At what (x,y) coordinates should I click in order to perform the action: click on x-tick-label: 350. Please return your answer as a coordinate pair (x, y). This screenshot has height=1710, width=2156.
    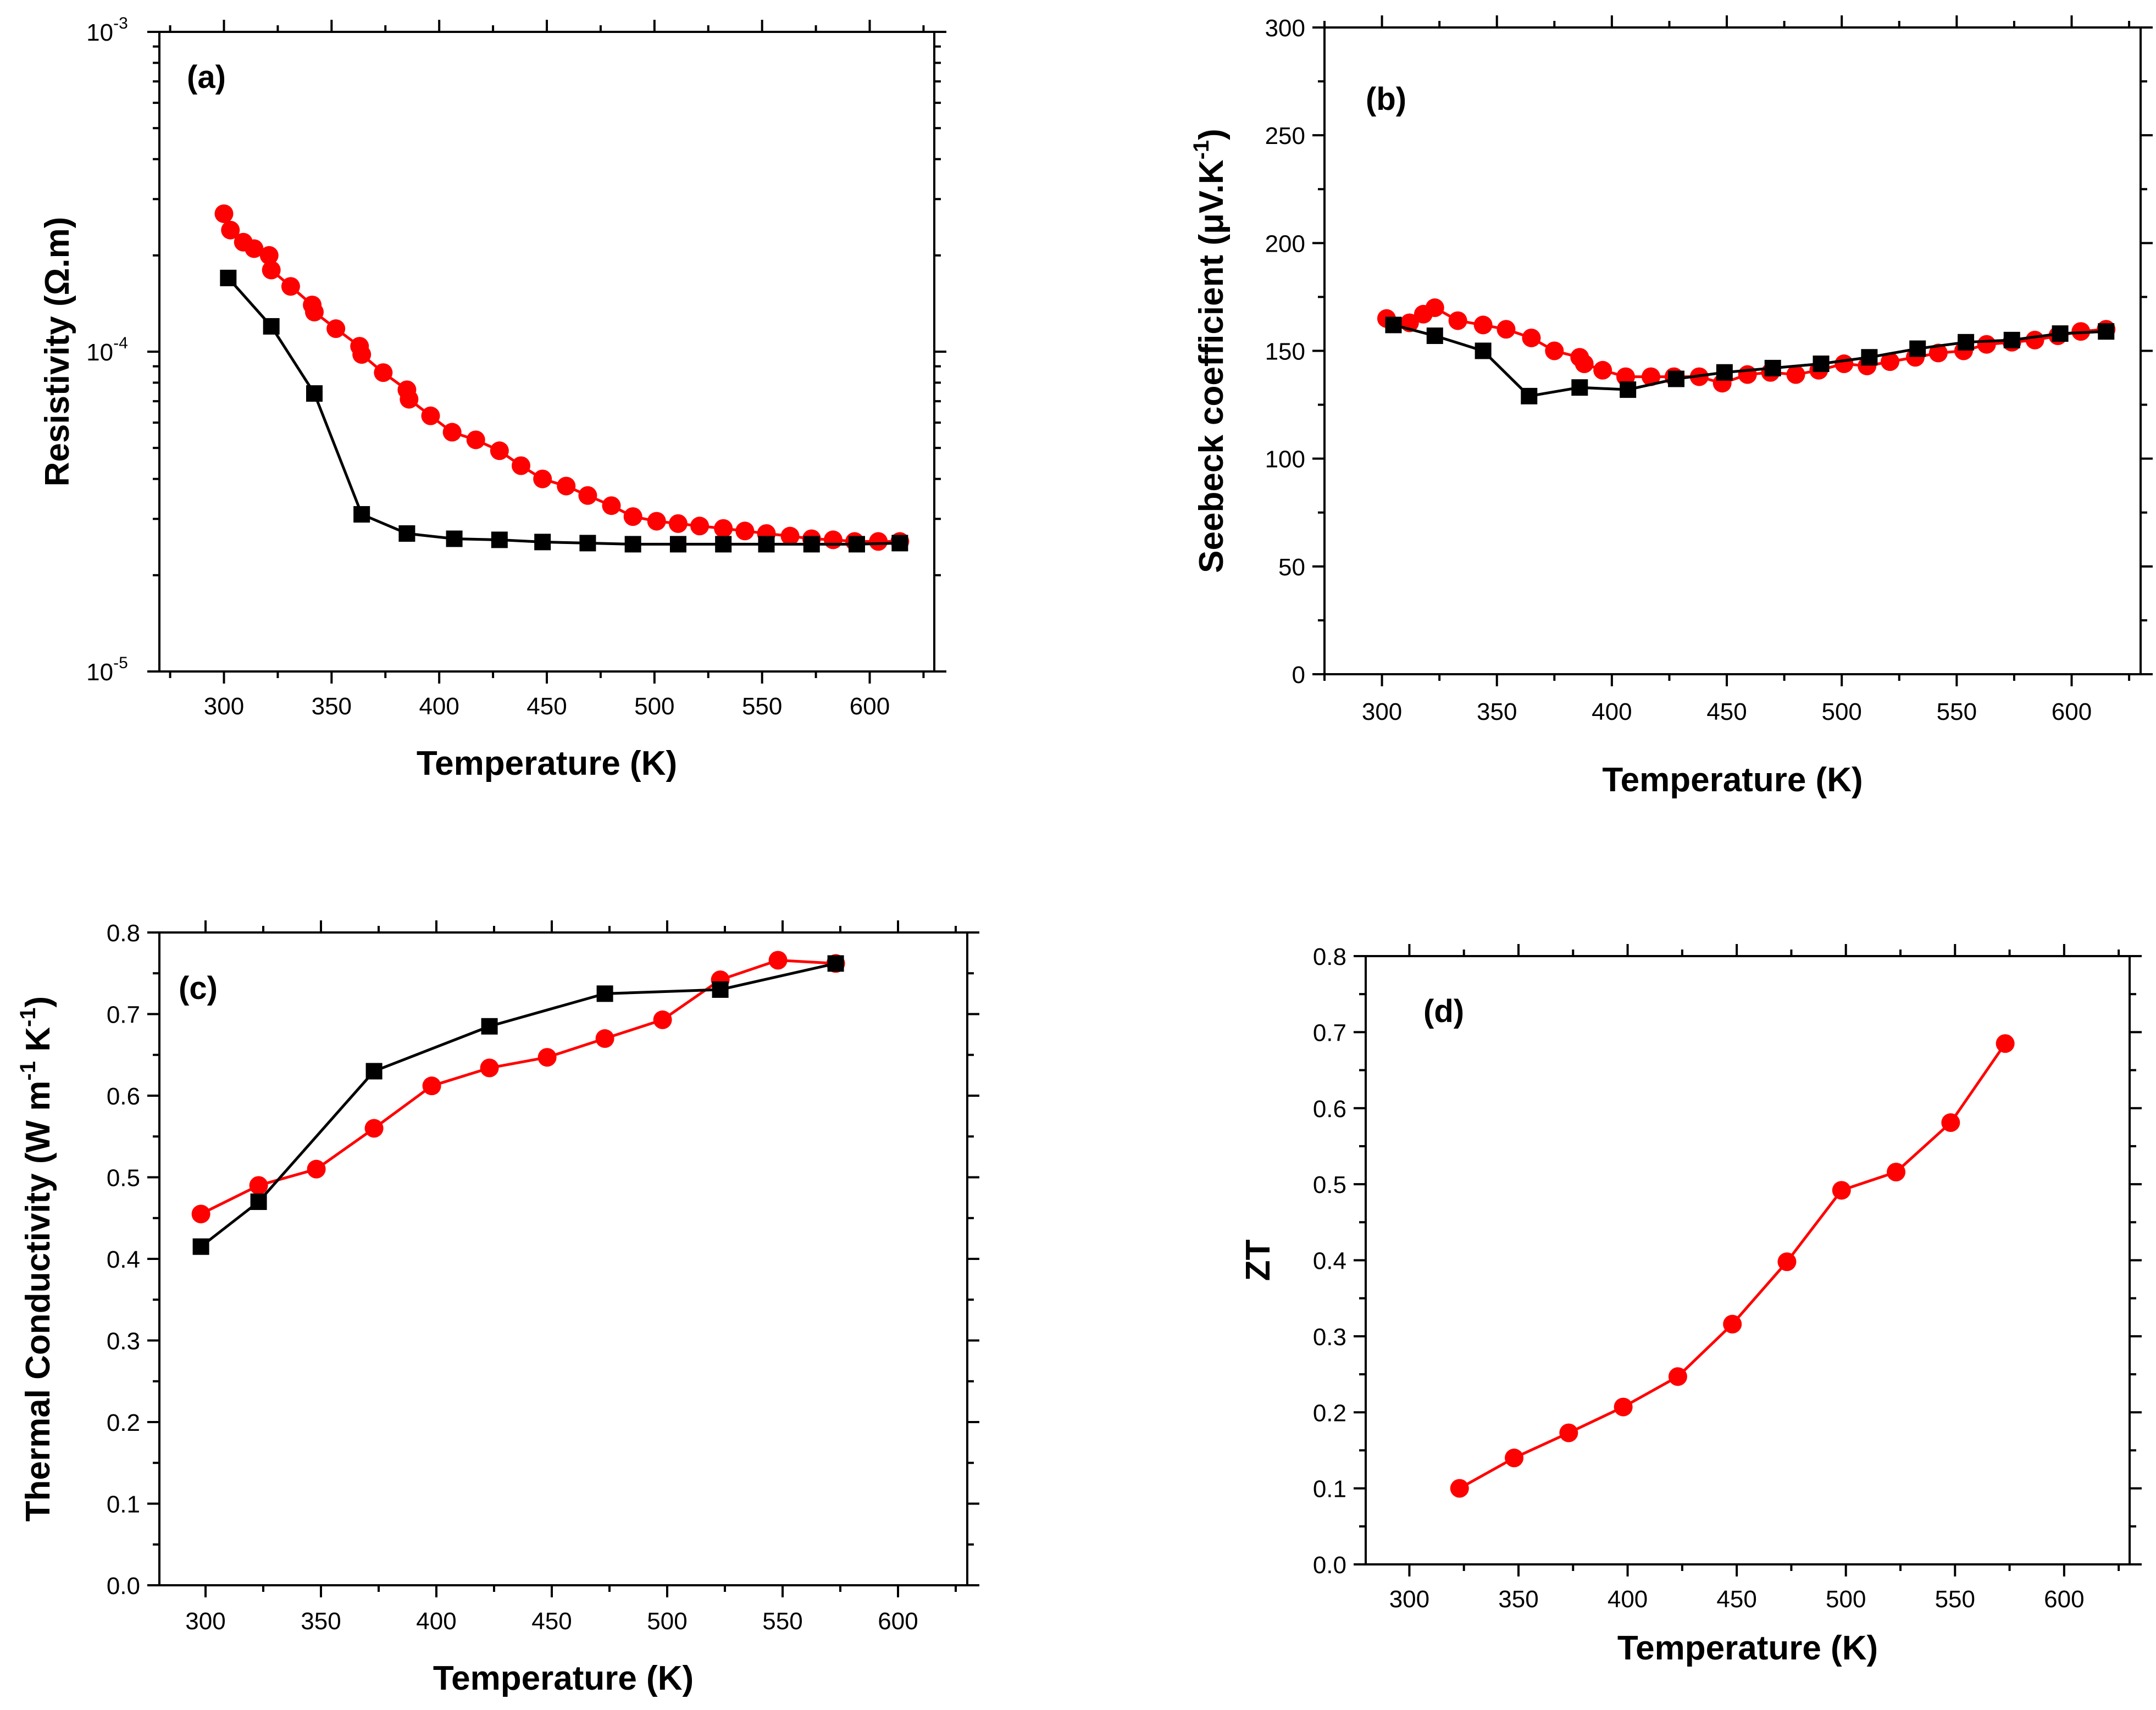
    Looking at the image, I should click on (332, 706).